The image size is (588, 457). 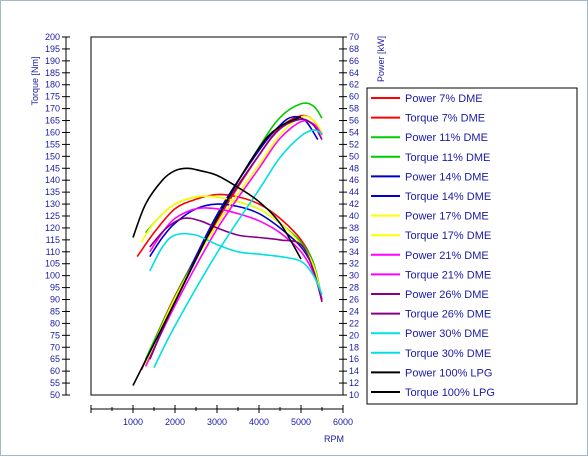 I want to click on legend-label-power-11pct-dme: Power 11% DME, so click(x=446, y=138).